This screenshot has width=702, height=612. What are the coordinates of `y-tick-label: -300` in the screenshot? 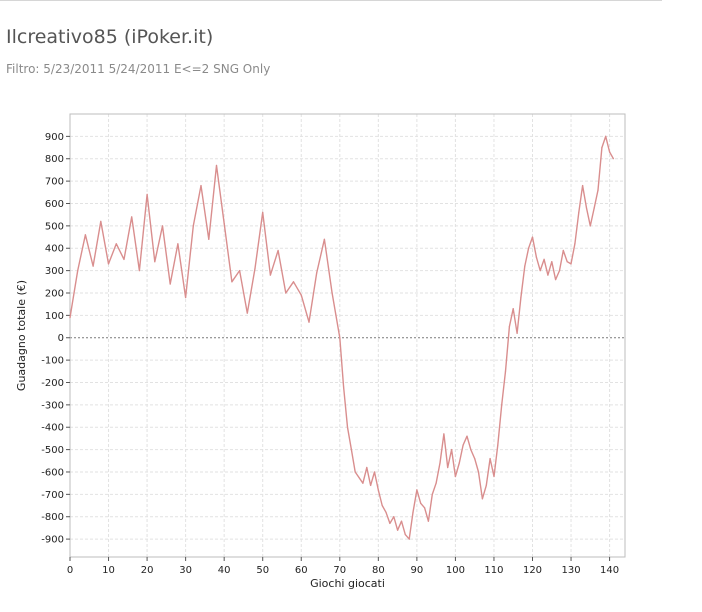 It's located at (52, 405).